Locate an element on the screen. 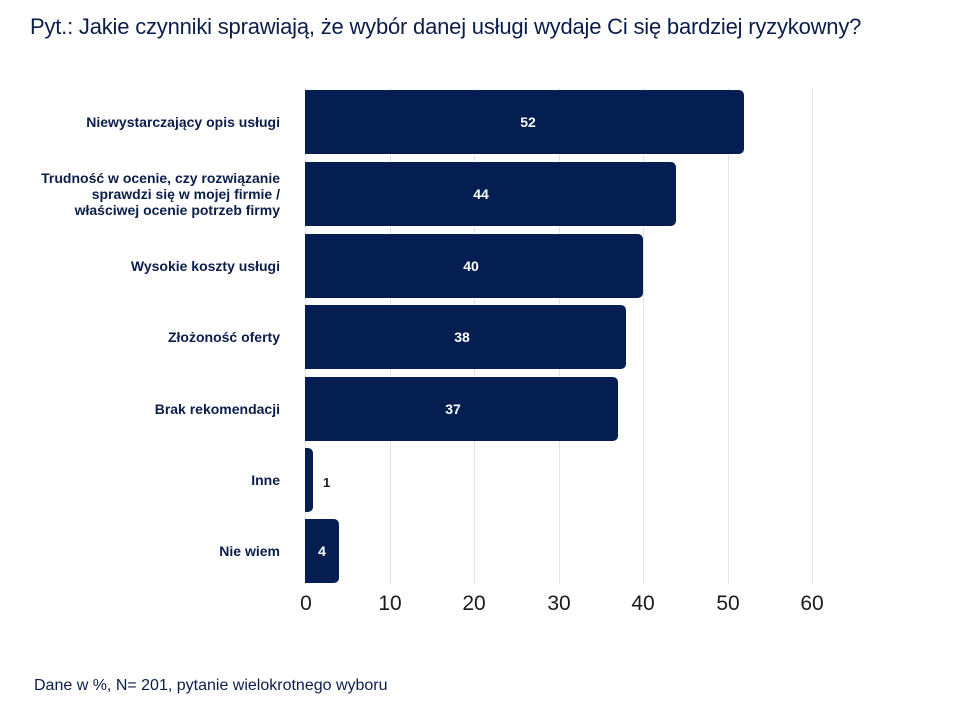 This screenshot has width=963, height=719. bar-value: 44 is located at coordinates (481, 194).